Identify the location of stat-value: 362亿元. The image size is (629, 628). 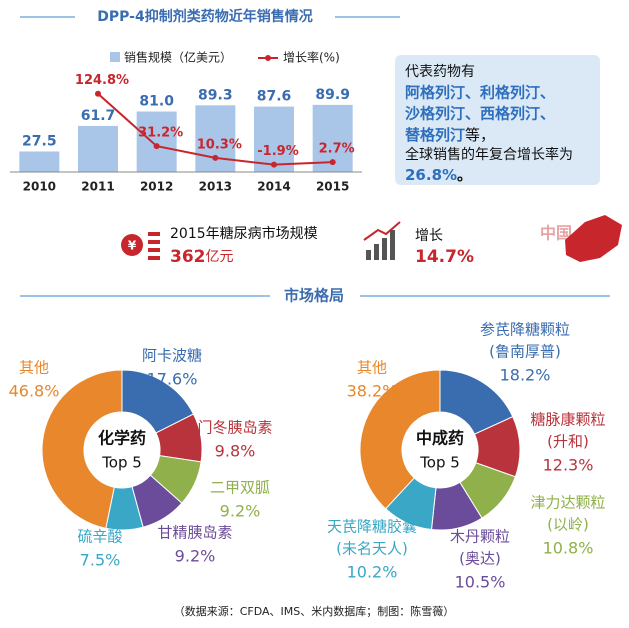
(202, 257).